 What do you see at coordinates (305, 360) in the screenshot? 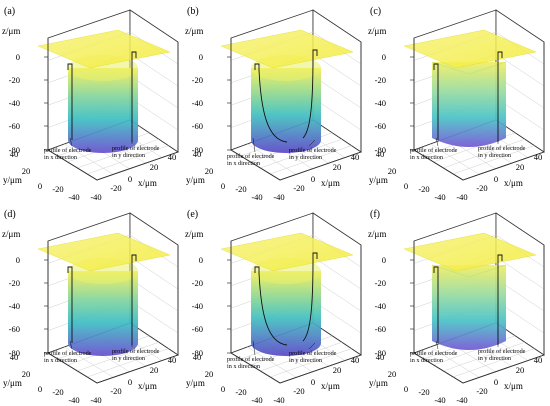
I see `annotation-y-line2: in y direction` at bounding box center [305, 360].